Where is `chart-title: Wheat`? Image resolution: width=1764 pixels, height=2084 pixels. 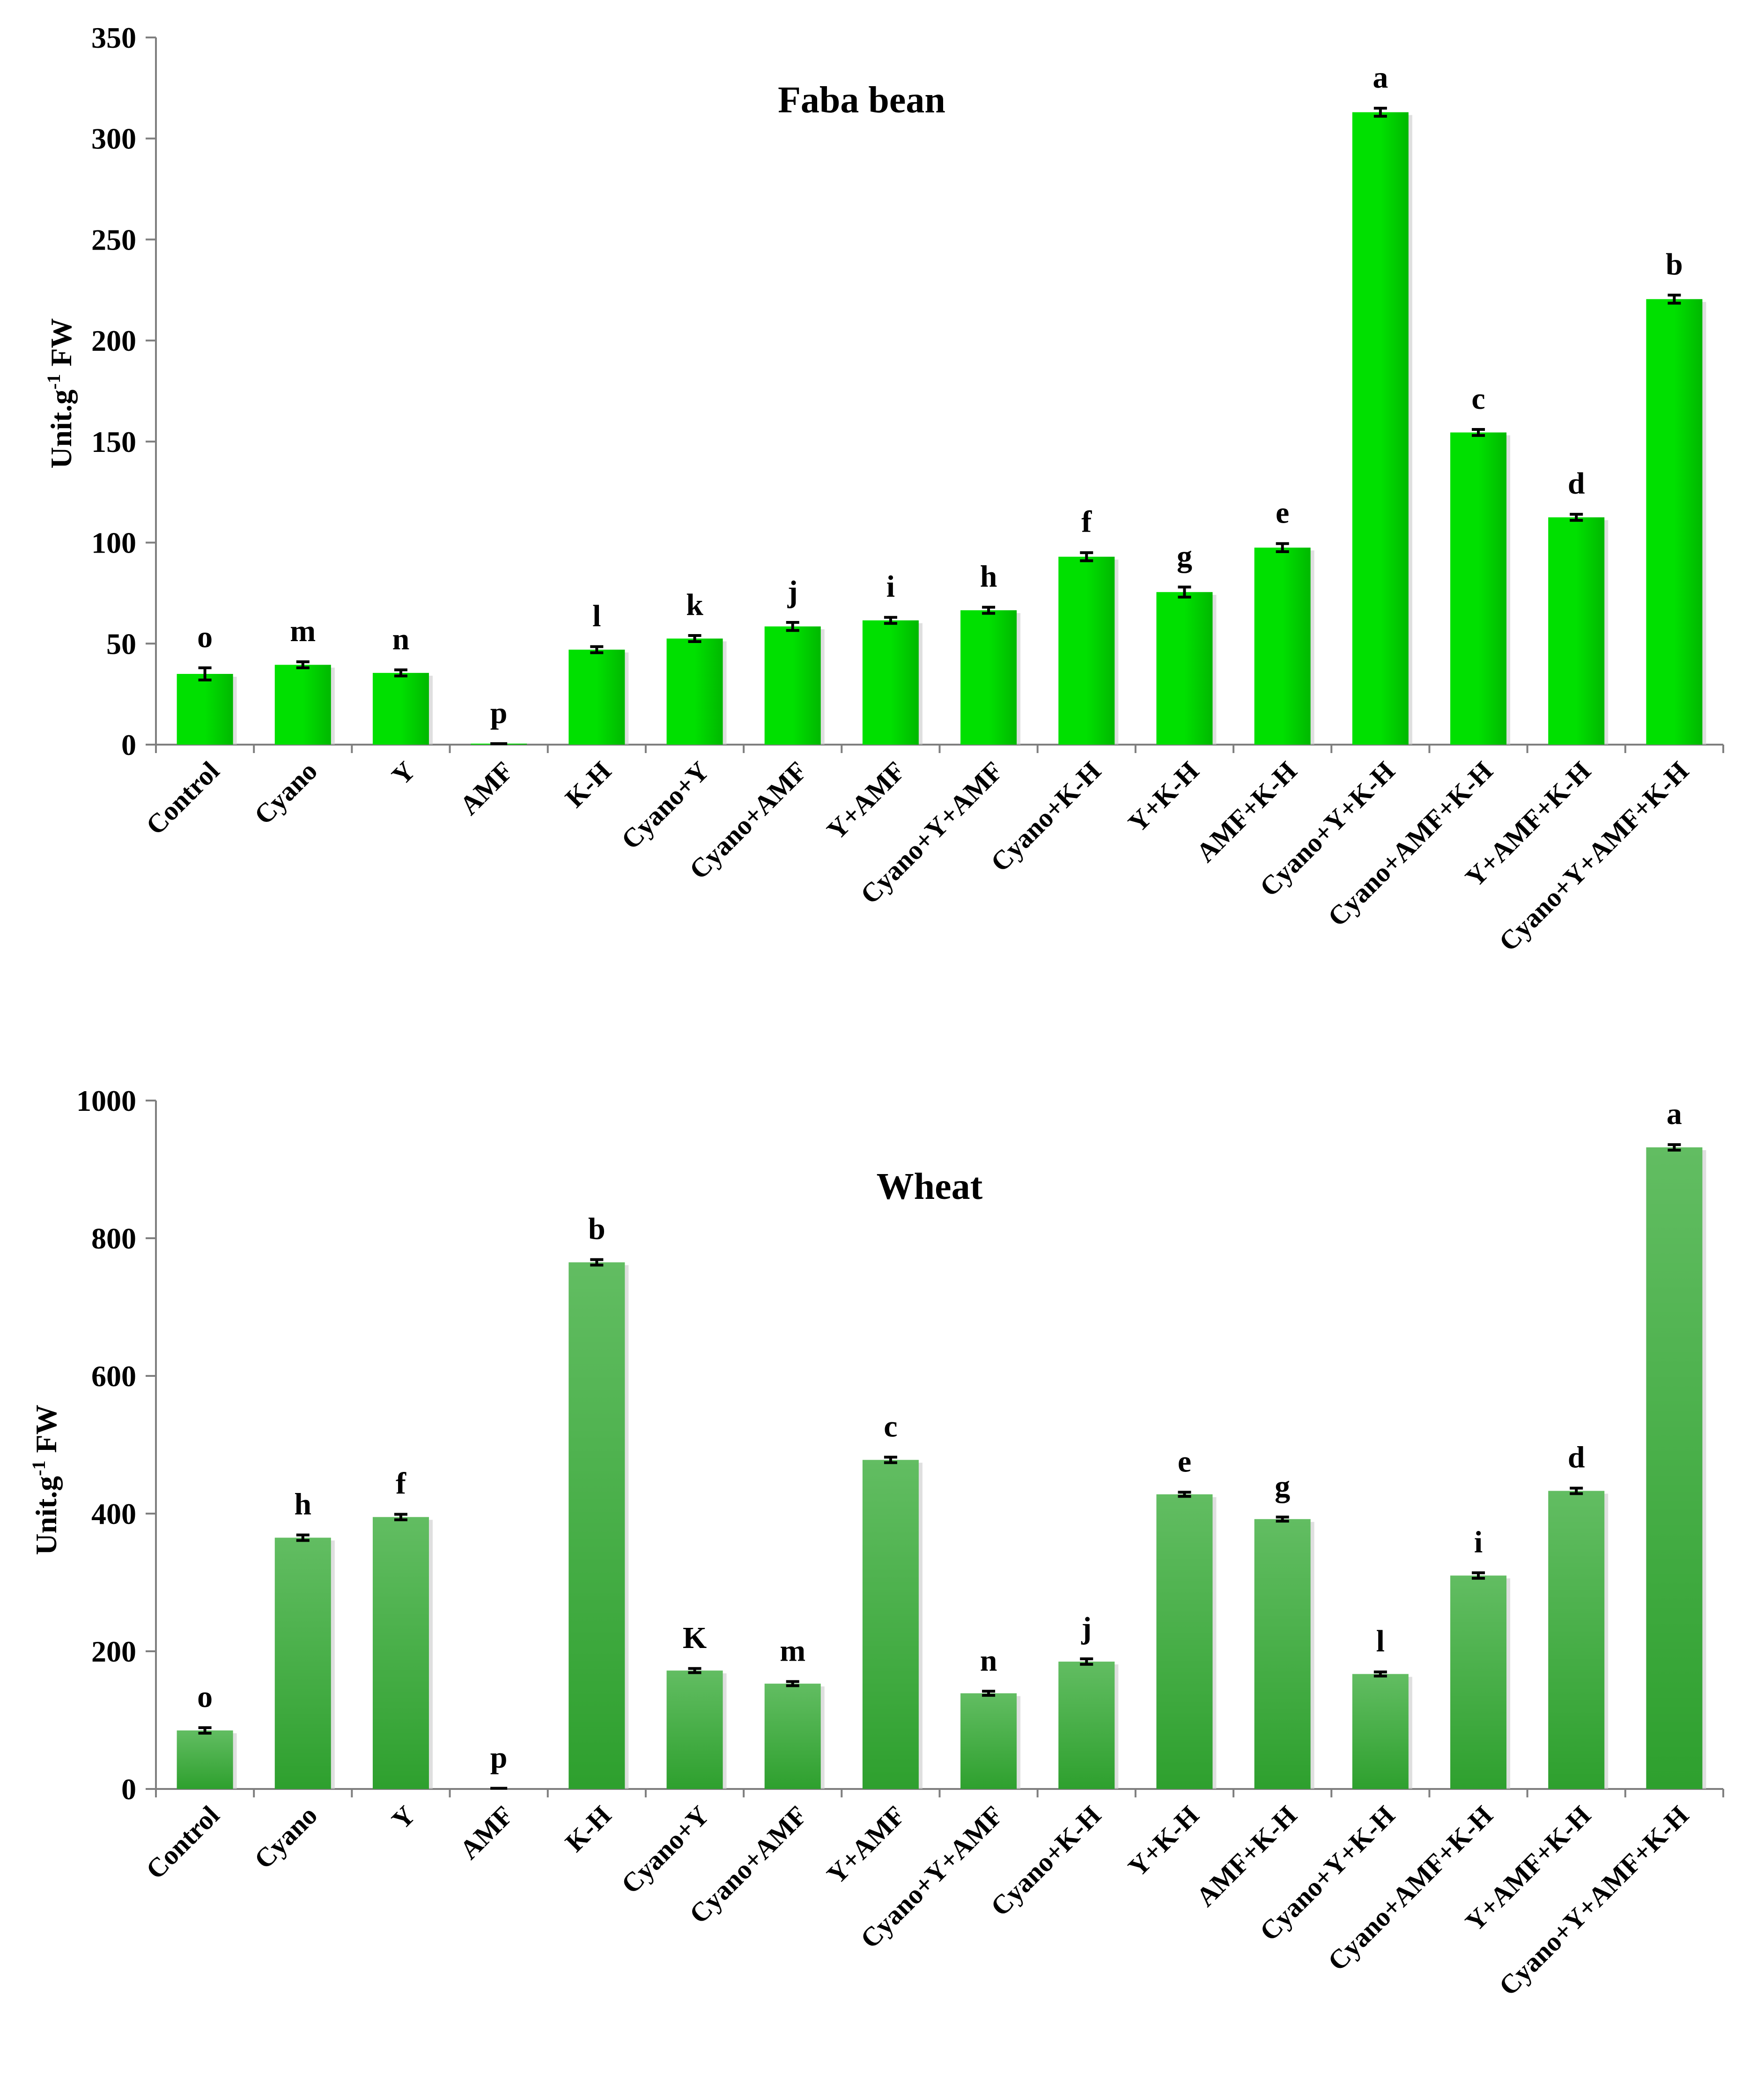 chart-title: Wheat is located at coordinates (930, 1186).